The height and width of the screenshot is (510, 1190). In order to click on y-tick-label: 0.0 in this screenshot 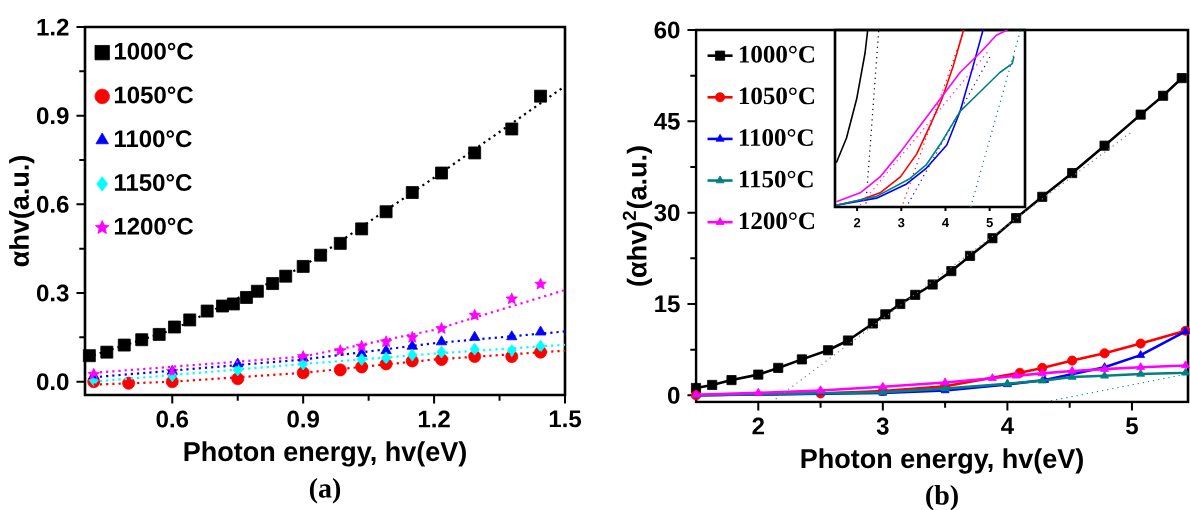, I will do `click(52, 382)`.